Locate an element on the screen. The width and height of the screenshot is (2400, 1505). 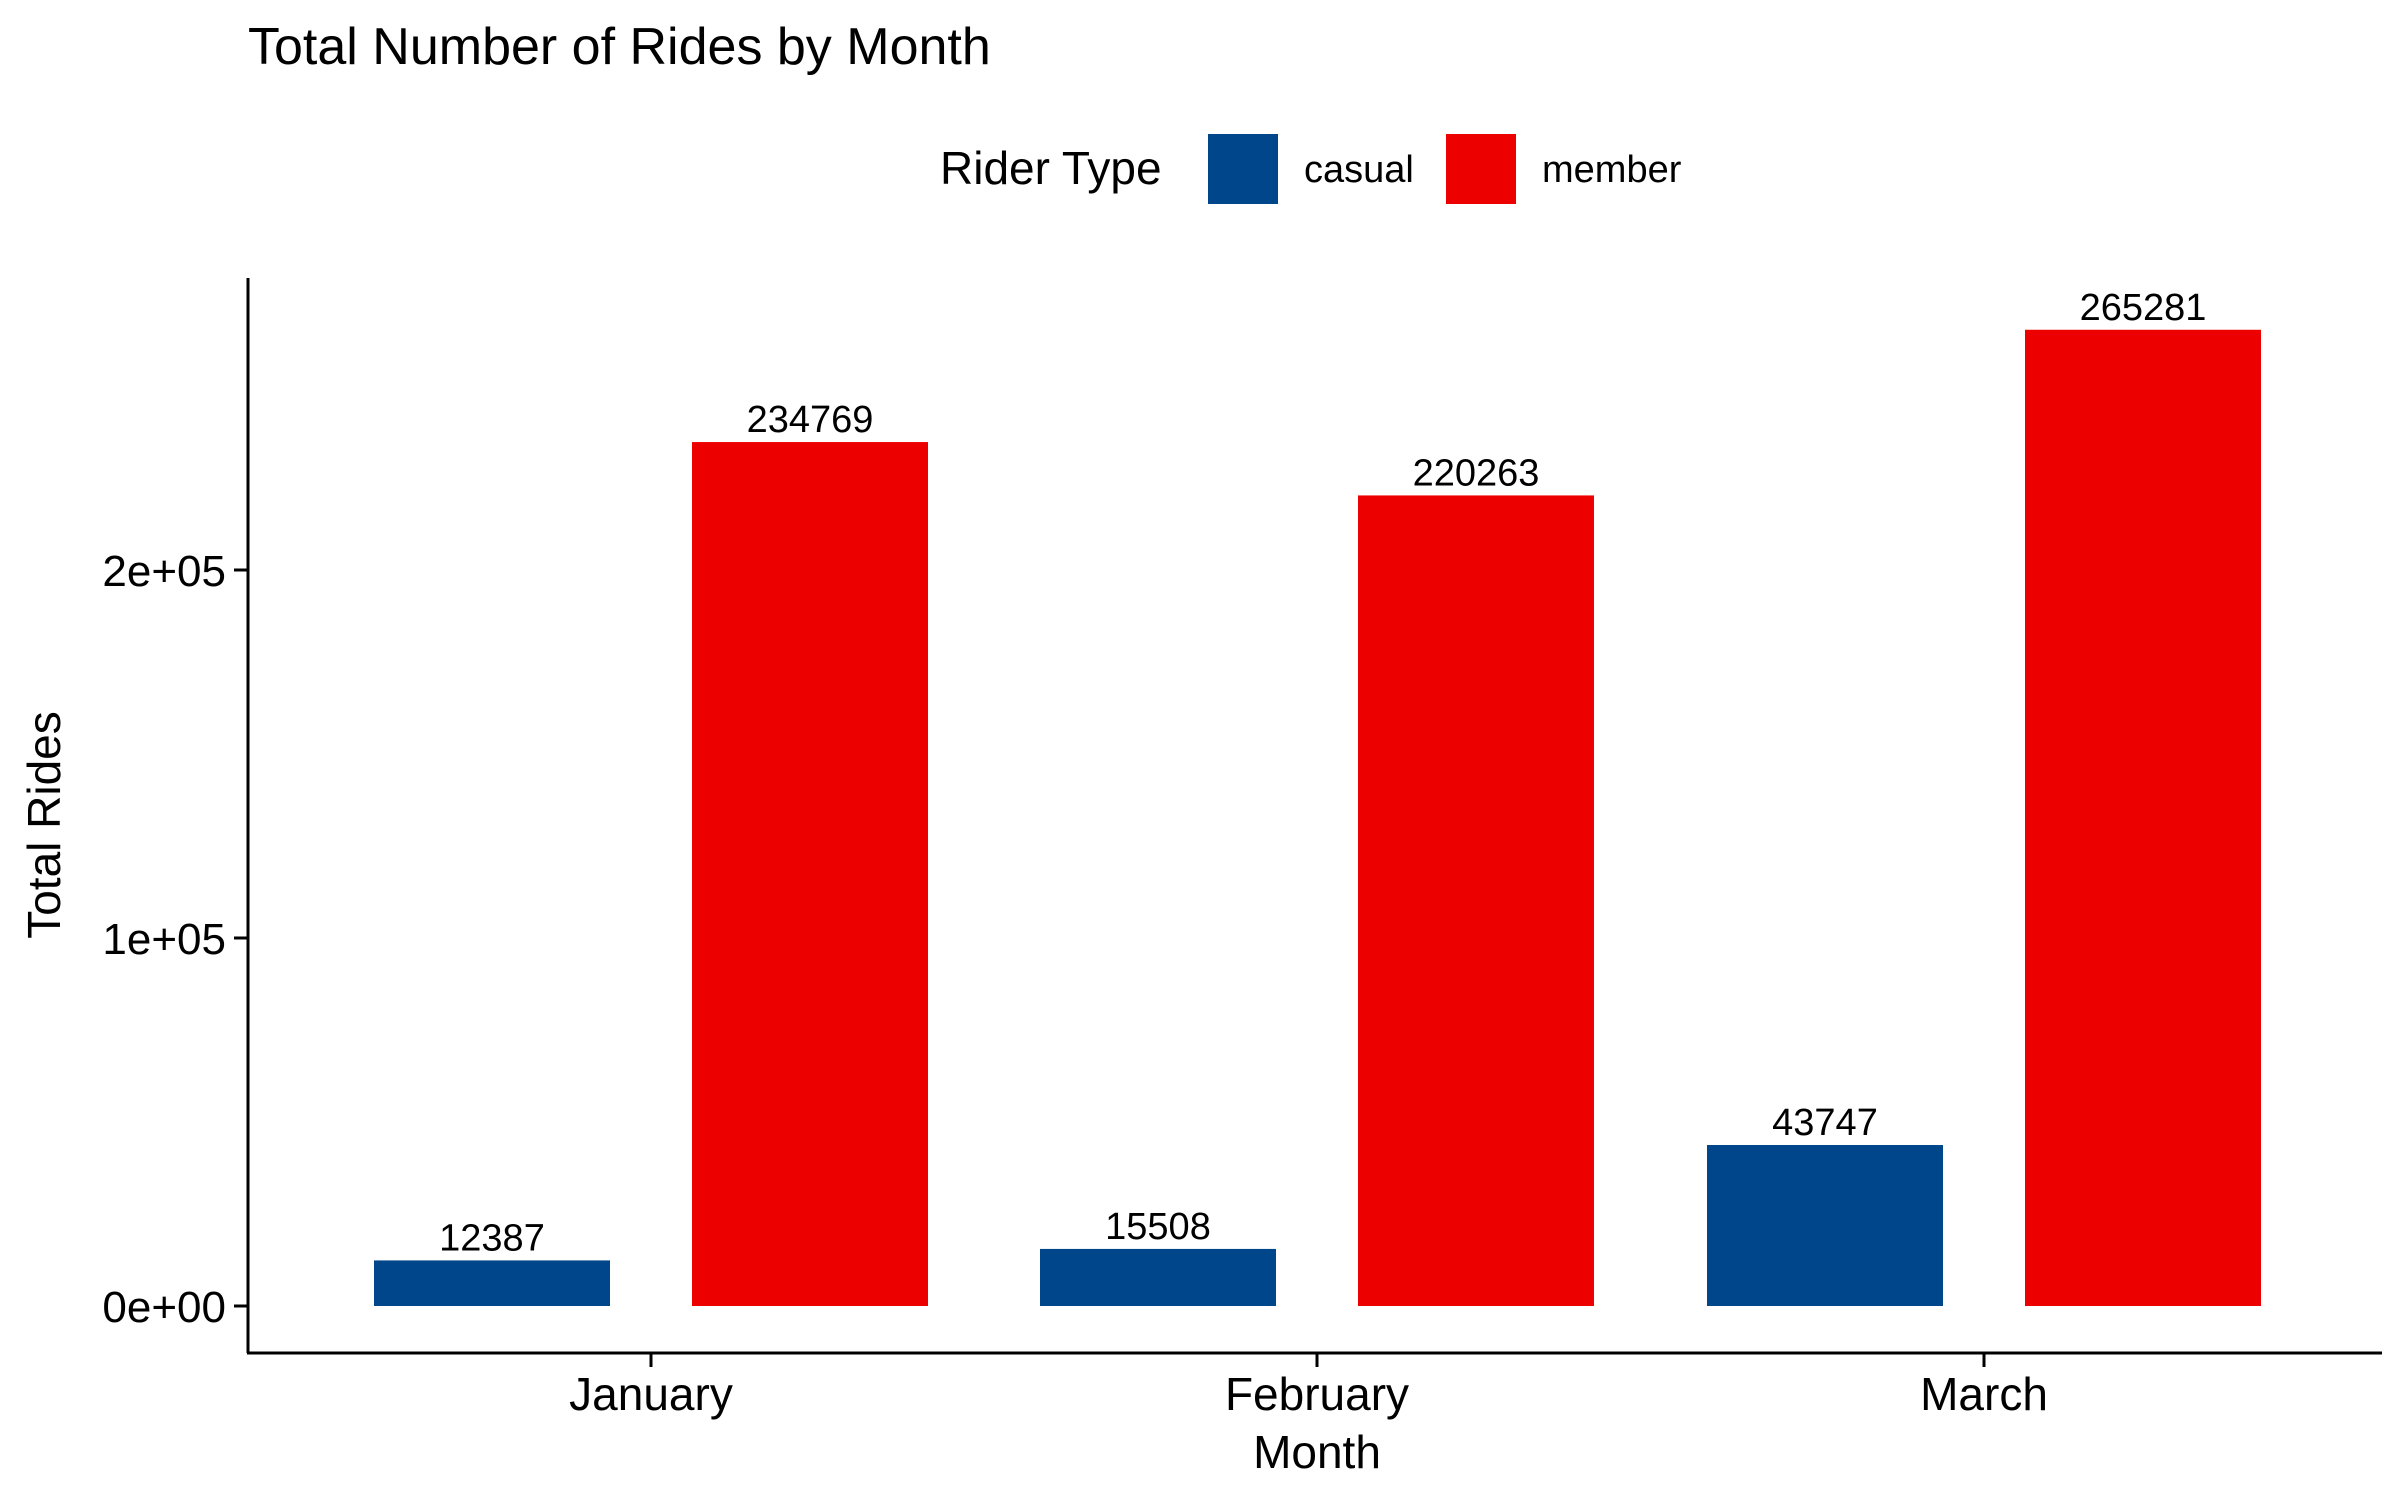
data-label-member-february: 220263 is located at coordinates (1476, 473).